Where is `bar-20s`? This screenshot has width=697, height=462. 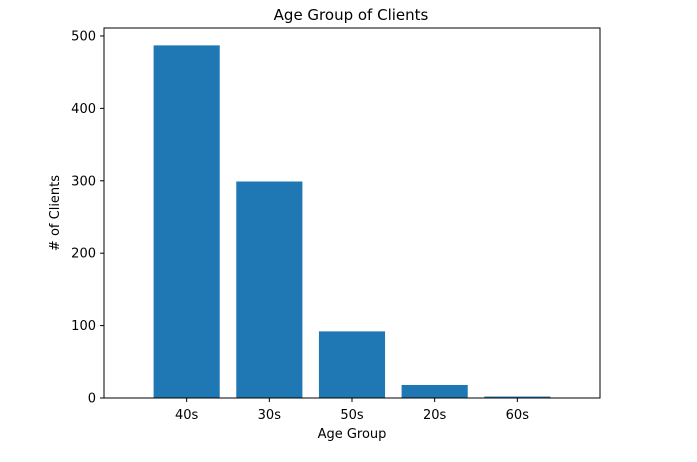 bar-20s is located at coordinates (434, 391).